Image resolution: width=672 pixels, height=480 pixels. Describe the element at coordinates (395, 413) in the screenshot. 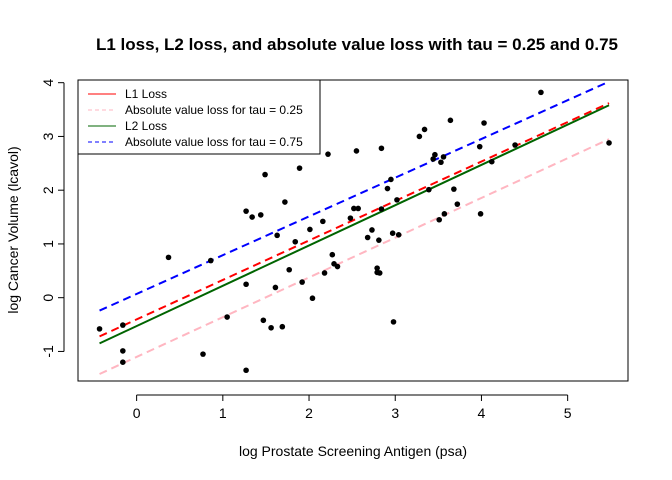

I see `x-tick-label: 3` at that location.